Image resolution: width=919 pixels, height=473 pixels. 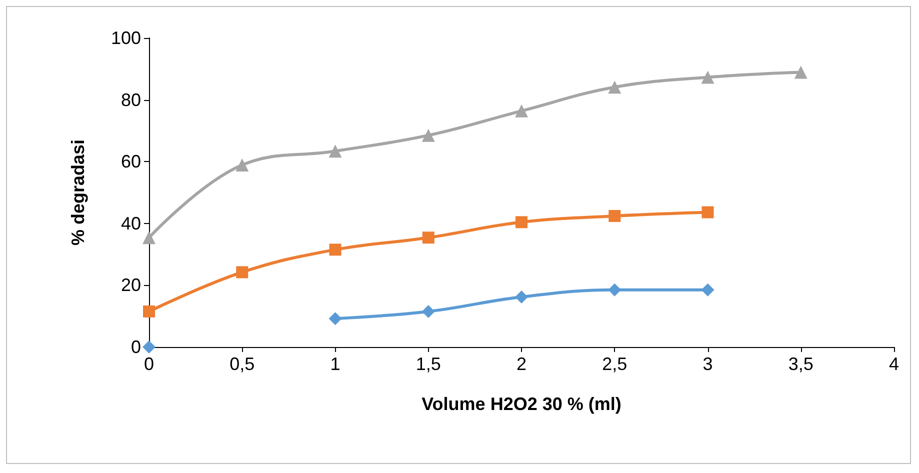 I want to click on x-axis-title: Volume H2O2 30 % (ml), so click(x=522, y=404).